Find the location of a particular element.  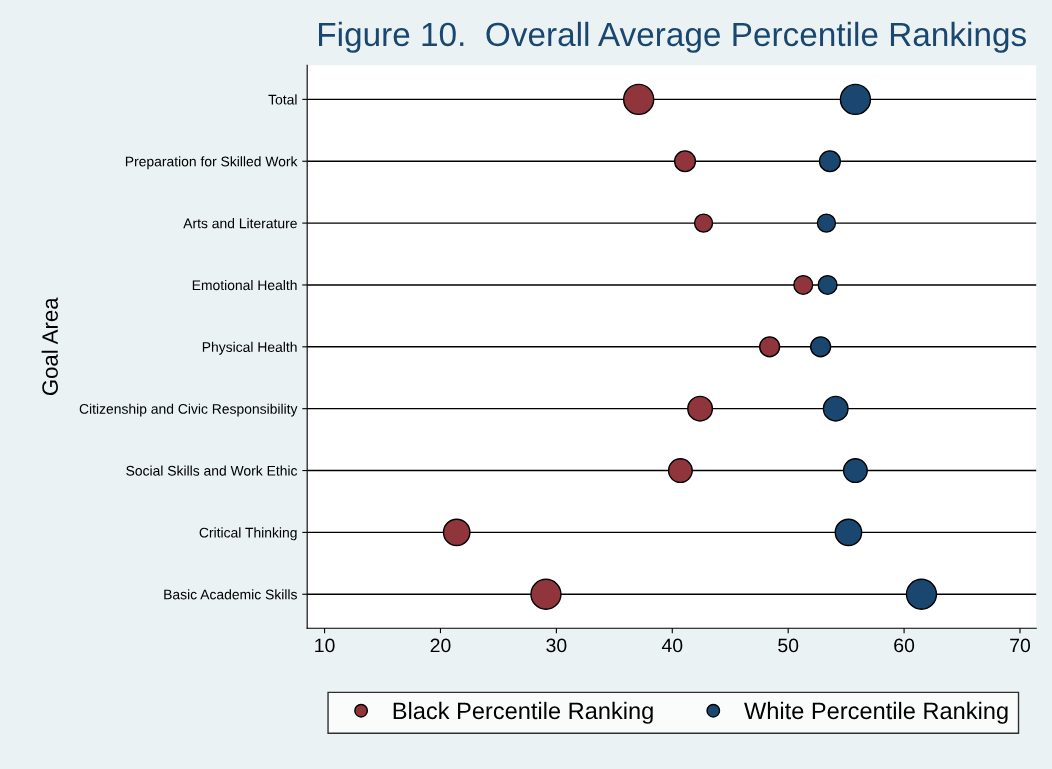

y-tick-label: Total is located at coordinates (282, 99).